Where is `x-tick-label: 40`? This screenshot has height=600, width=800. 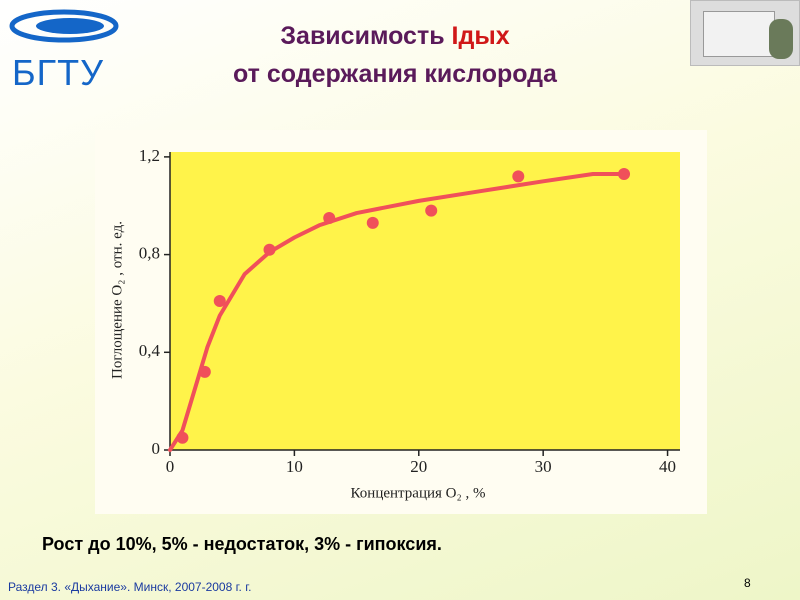 x-tick-label: 40 is located at coordinates (667, 466).